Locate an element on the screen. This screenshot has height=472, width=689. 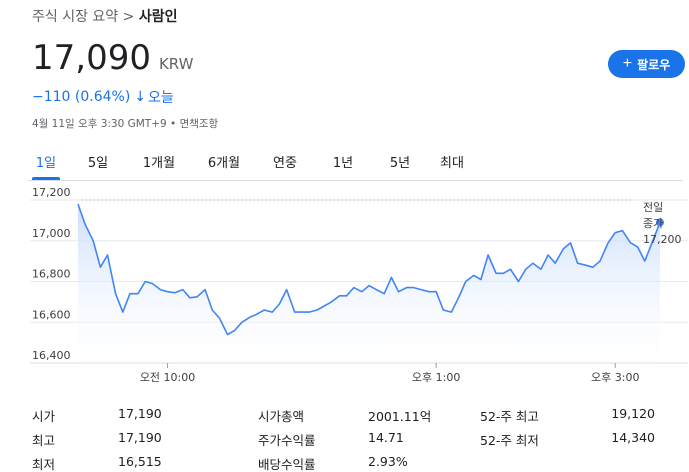
x-tick-label: 오후 1:00 is located at coordinates (436, 377).